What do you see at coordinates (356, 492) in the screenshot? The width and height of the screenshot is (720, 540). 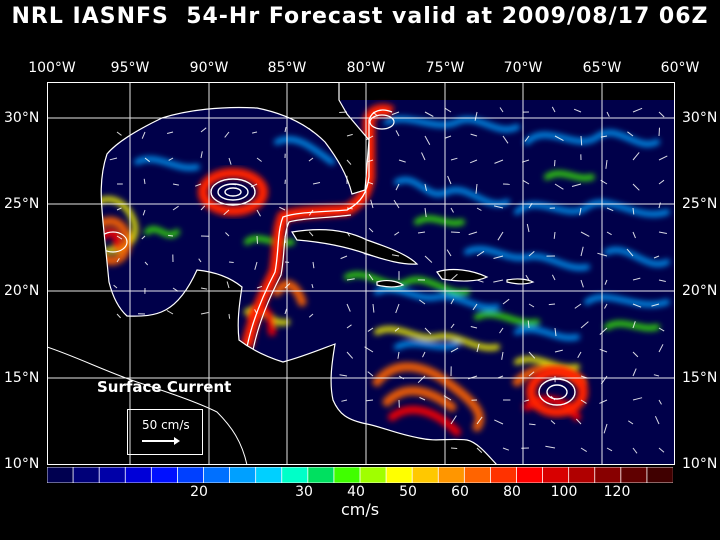 I see `colorbar-tick: 40` at bounding box center [356, 492].